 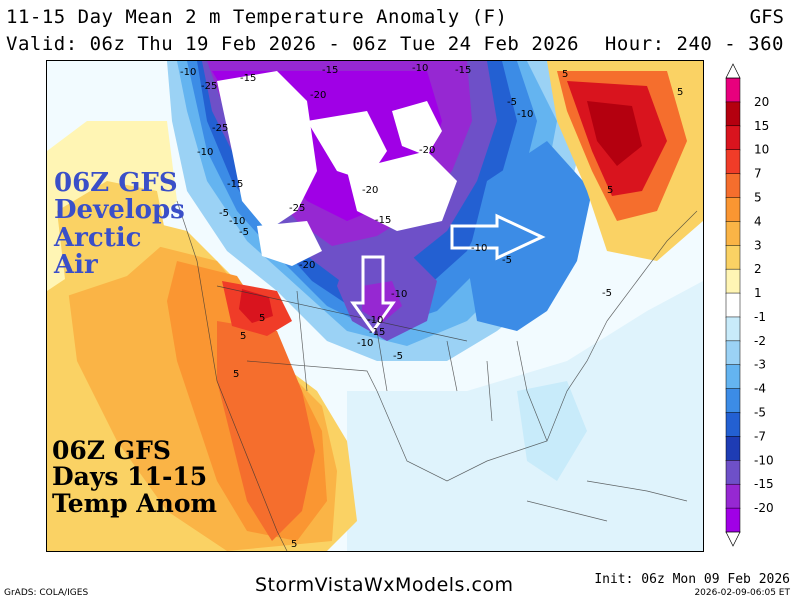 What do you see at coordinates (764, 484) in the screenshot?
I see `colorbar-tick-label: -15` at bounding box center [764, 484].